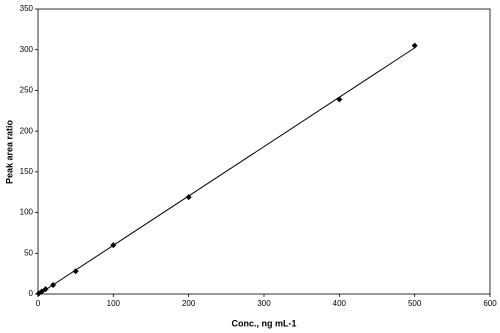  What do you see at coordinates (264, 303) in the screenshot?
I see `x-tick-label: 300` at bounding box center [264, 303].